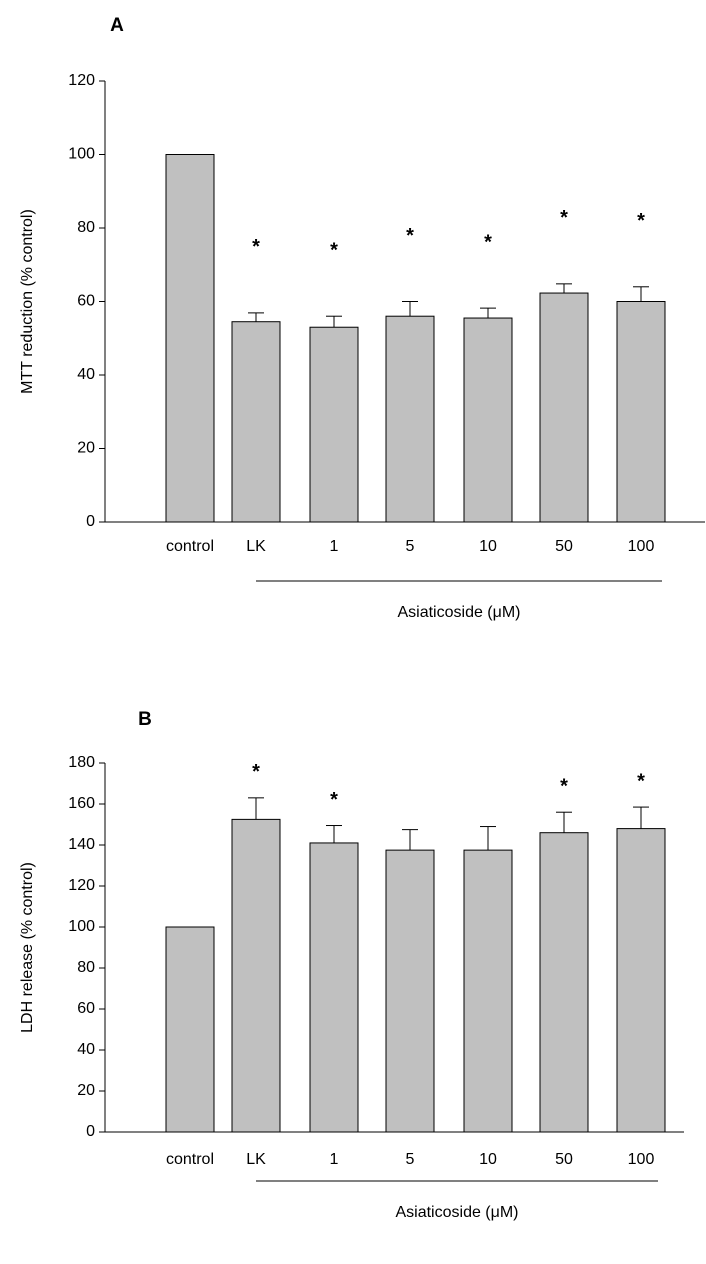 This screenshot has height=1264, width=706. I want to click on panel-label: A, so click(117, 25).